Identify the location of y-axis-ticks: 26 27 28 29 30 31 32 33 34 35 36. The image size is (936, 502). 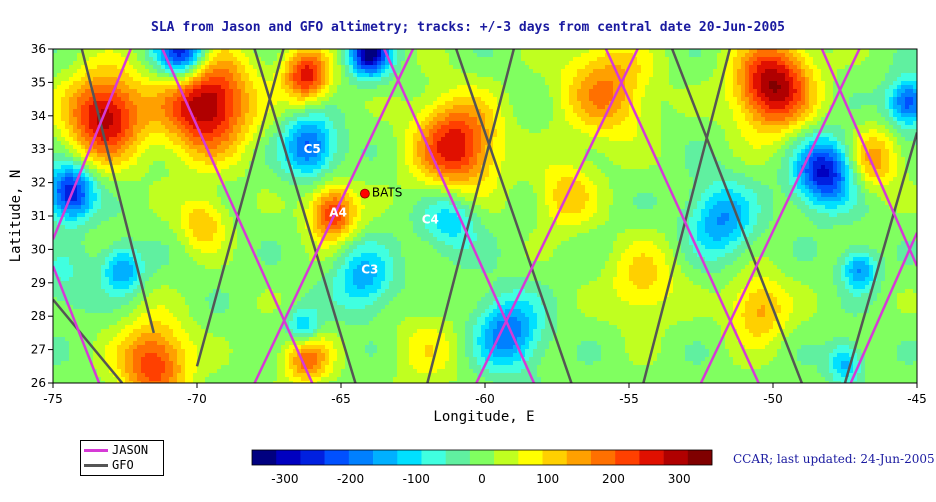
(42, 216).